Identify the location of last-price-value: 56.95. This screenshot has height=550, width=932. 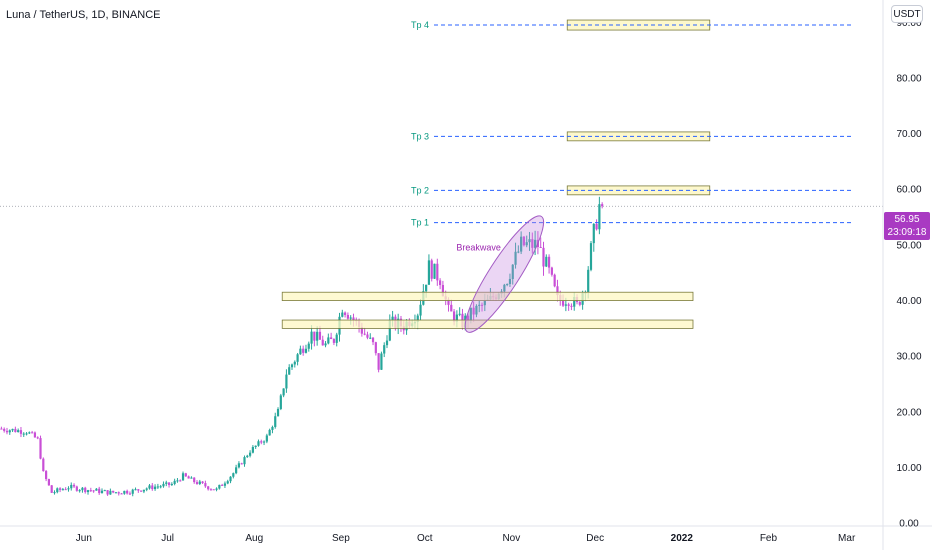
(907, 219).